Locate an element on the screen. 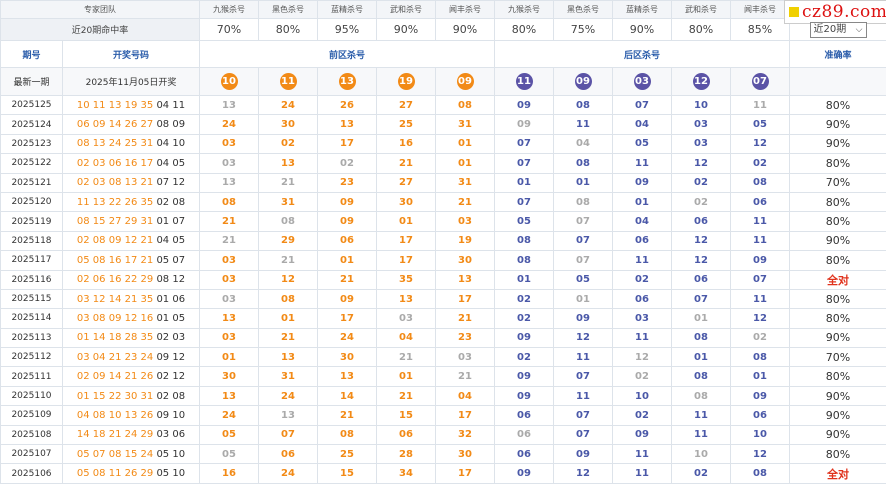 The image size is (886, 487). latest-front-cell: 10 is located at coordinates (229, 81).